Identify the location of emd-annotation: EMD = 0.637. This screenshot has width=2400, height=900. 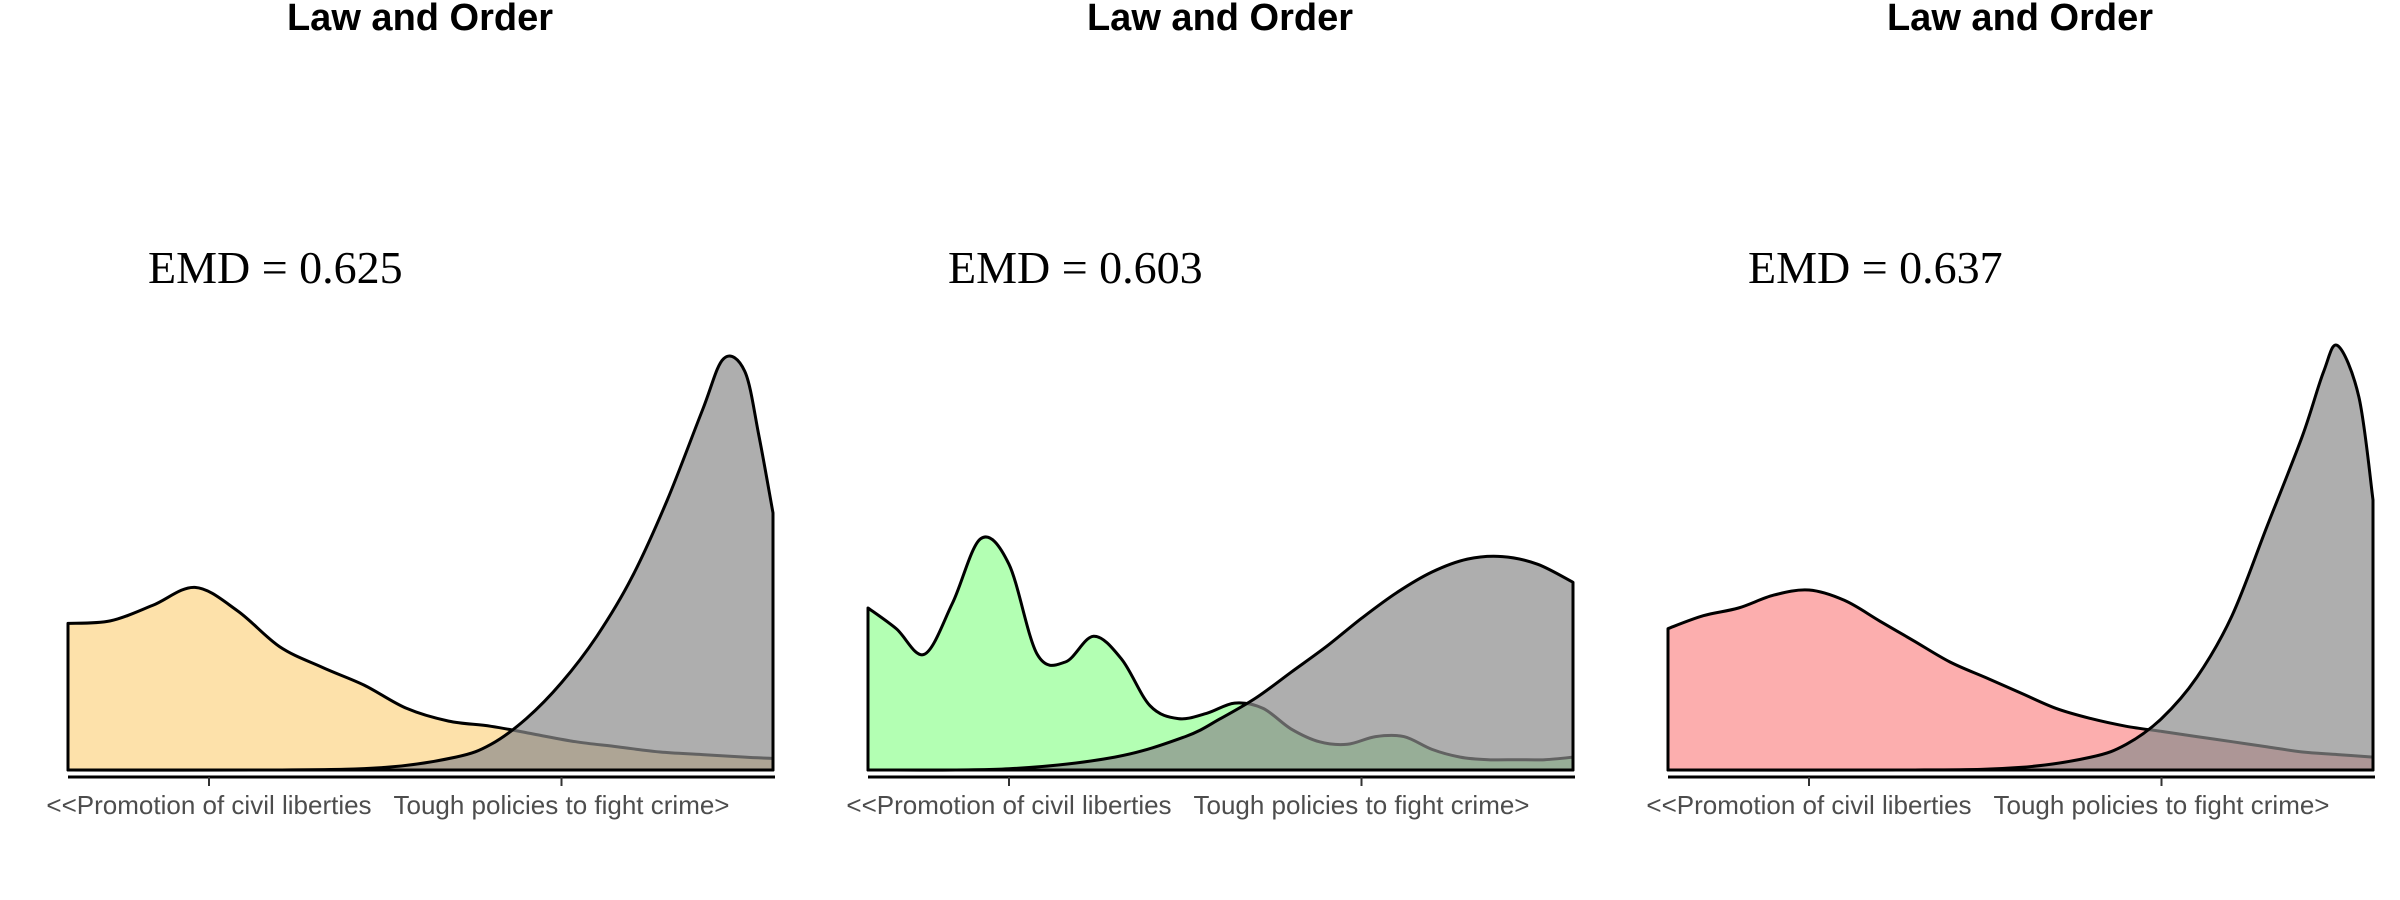
(1875, 267).